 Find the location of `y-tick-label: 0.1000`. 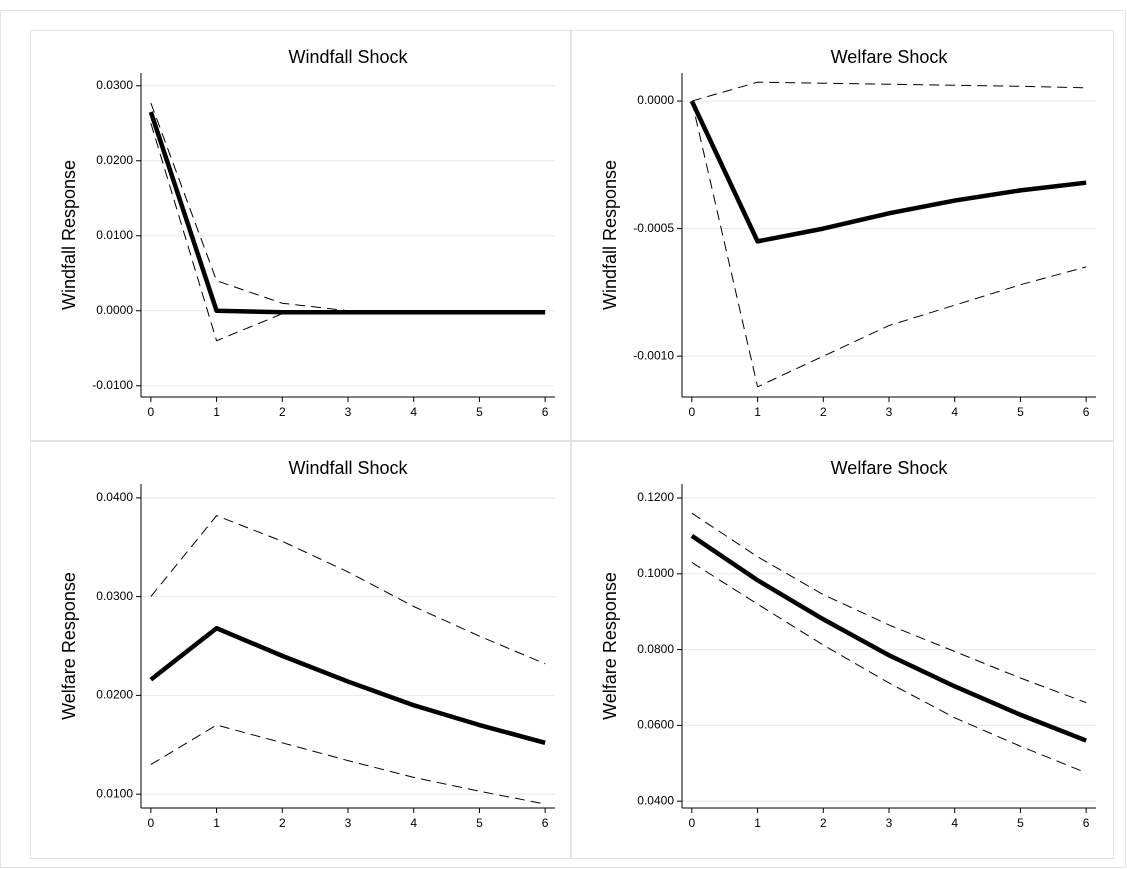

y-tick-label: 0.1000 is located at coordinates (655, 573).